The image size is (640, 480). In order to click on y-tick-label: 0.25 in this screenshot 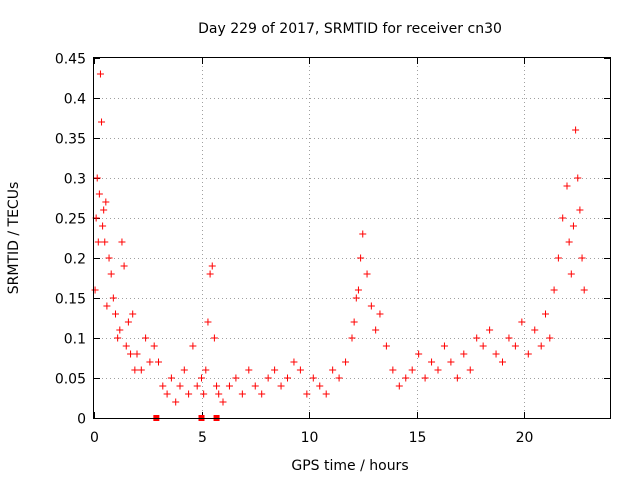, I will do `click(70, 220)`.